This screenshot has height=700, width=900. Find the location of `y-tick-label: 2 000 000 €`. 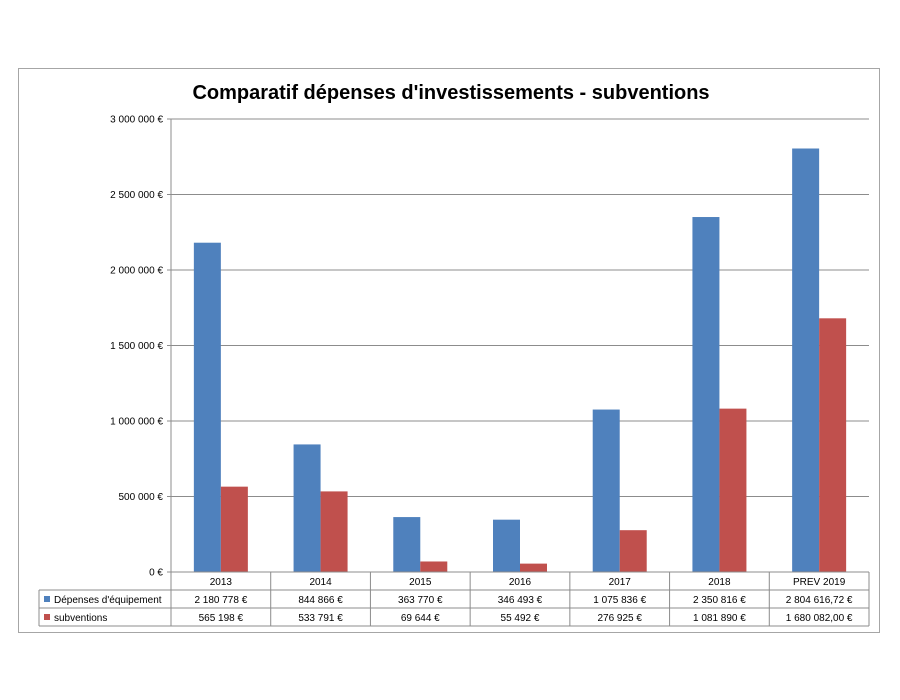

y-tick-label: 2 000 000 € is located at coordinates (136, 271).